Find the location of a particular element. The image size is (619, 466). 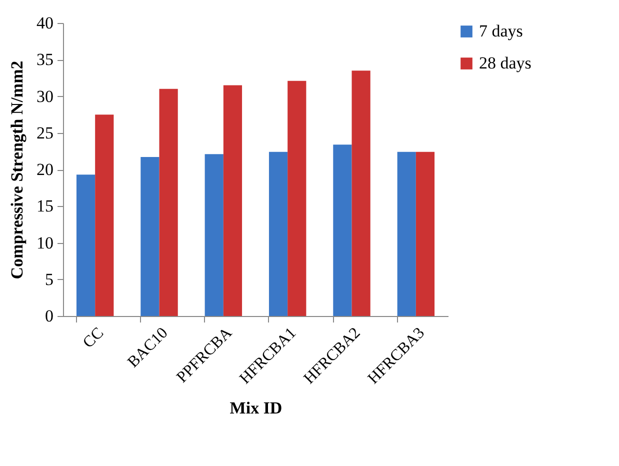

legend-label: 28 days is located at coordinates (505, 63).